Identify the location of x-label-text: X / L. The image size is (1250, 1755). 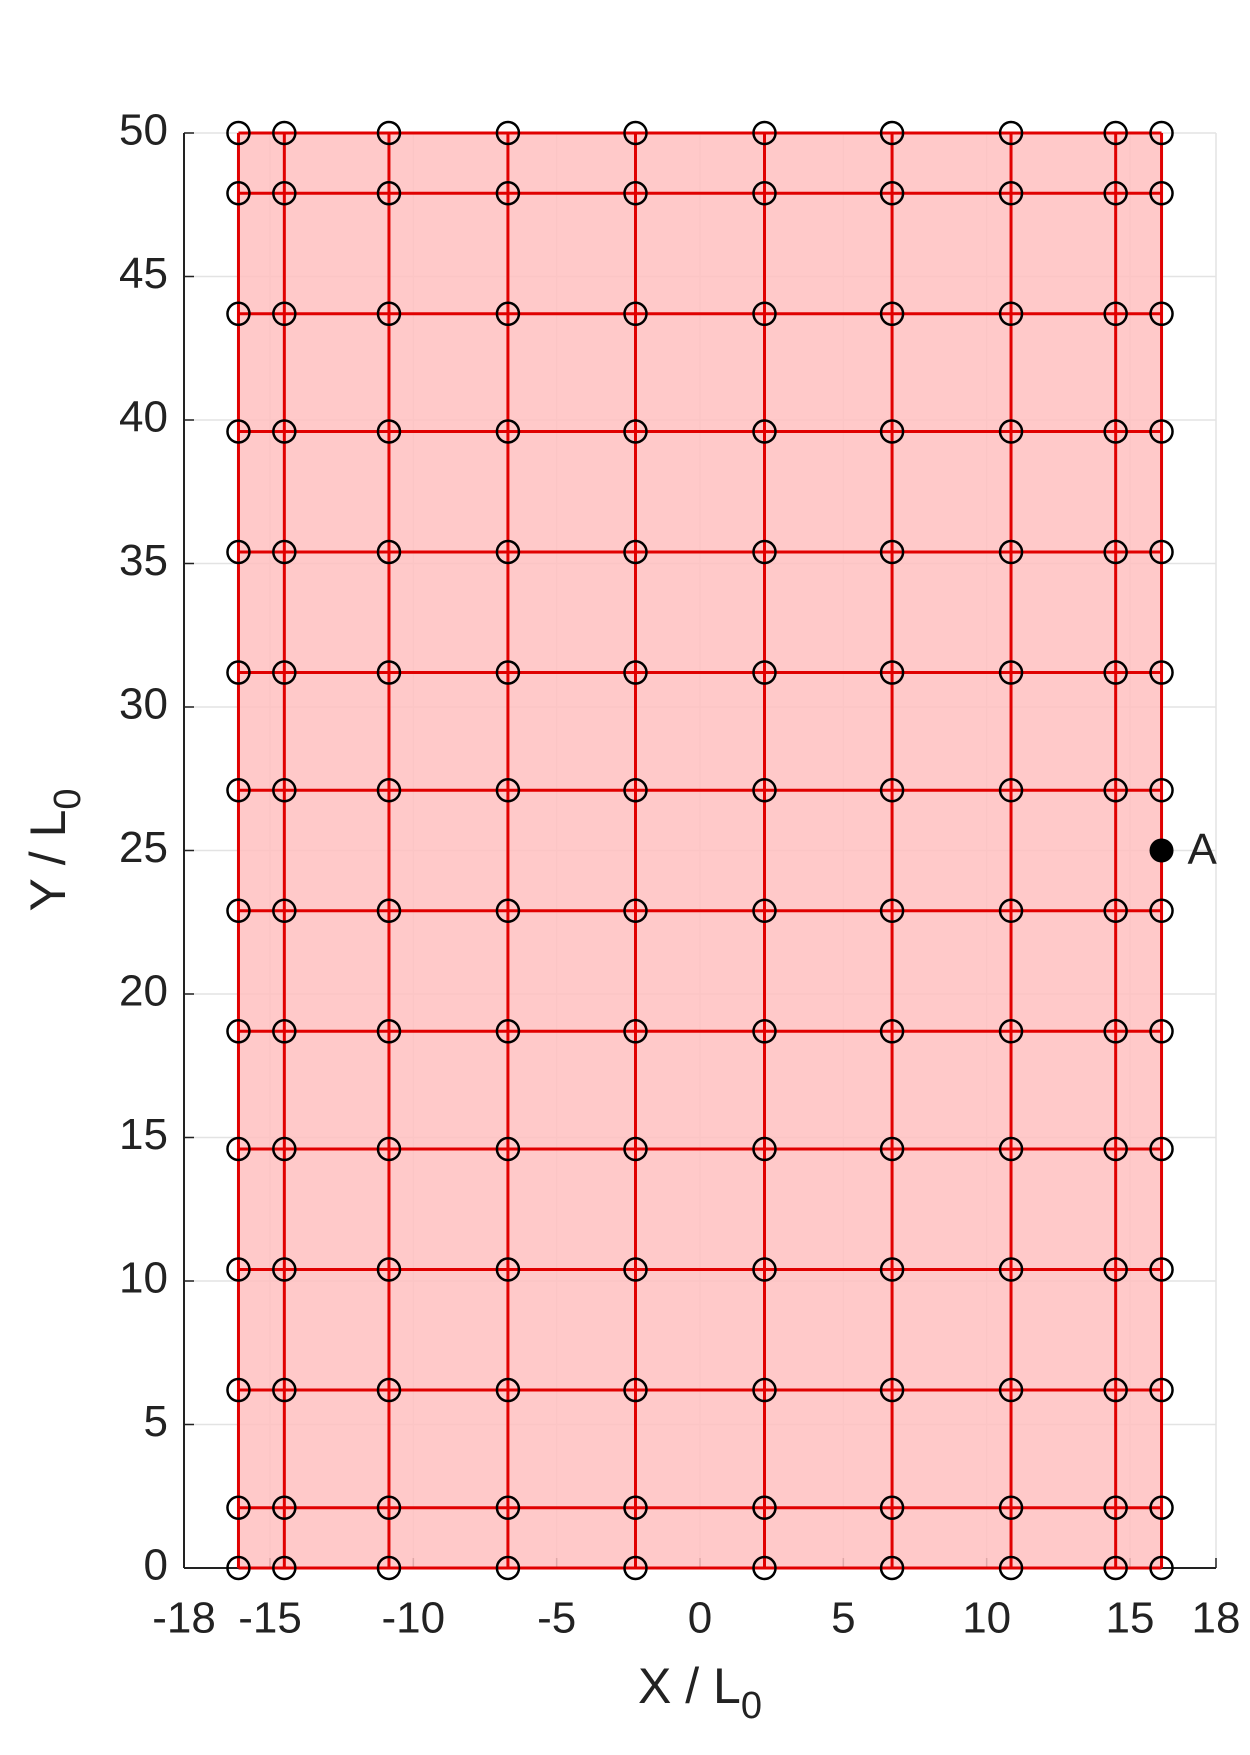
(689, 1686).